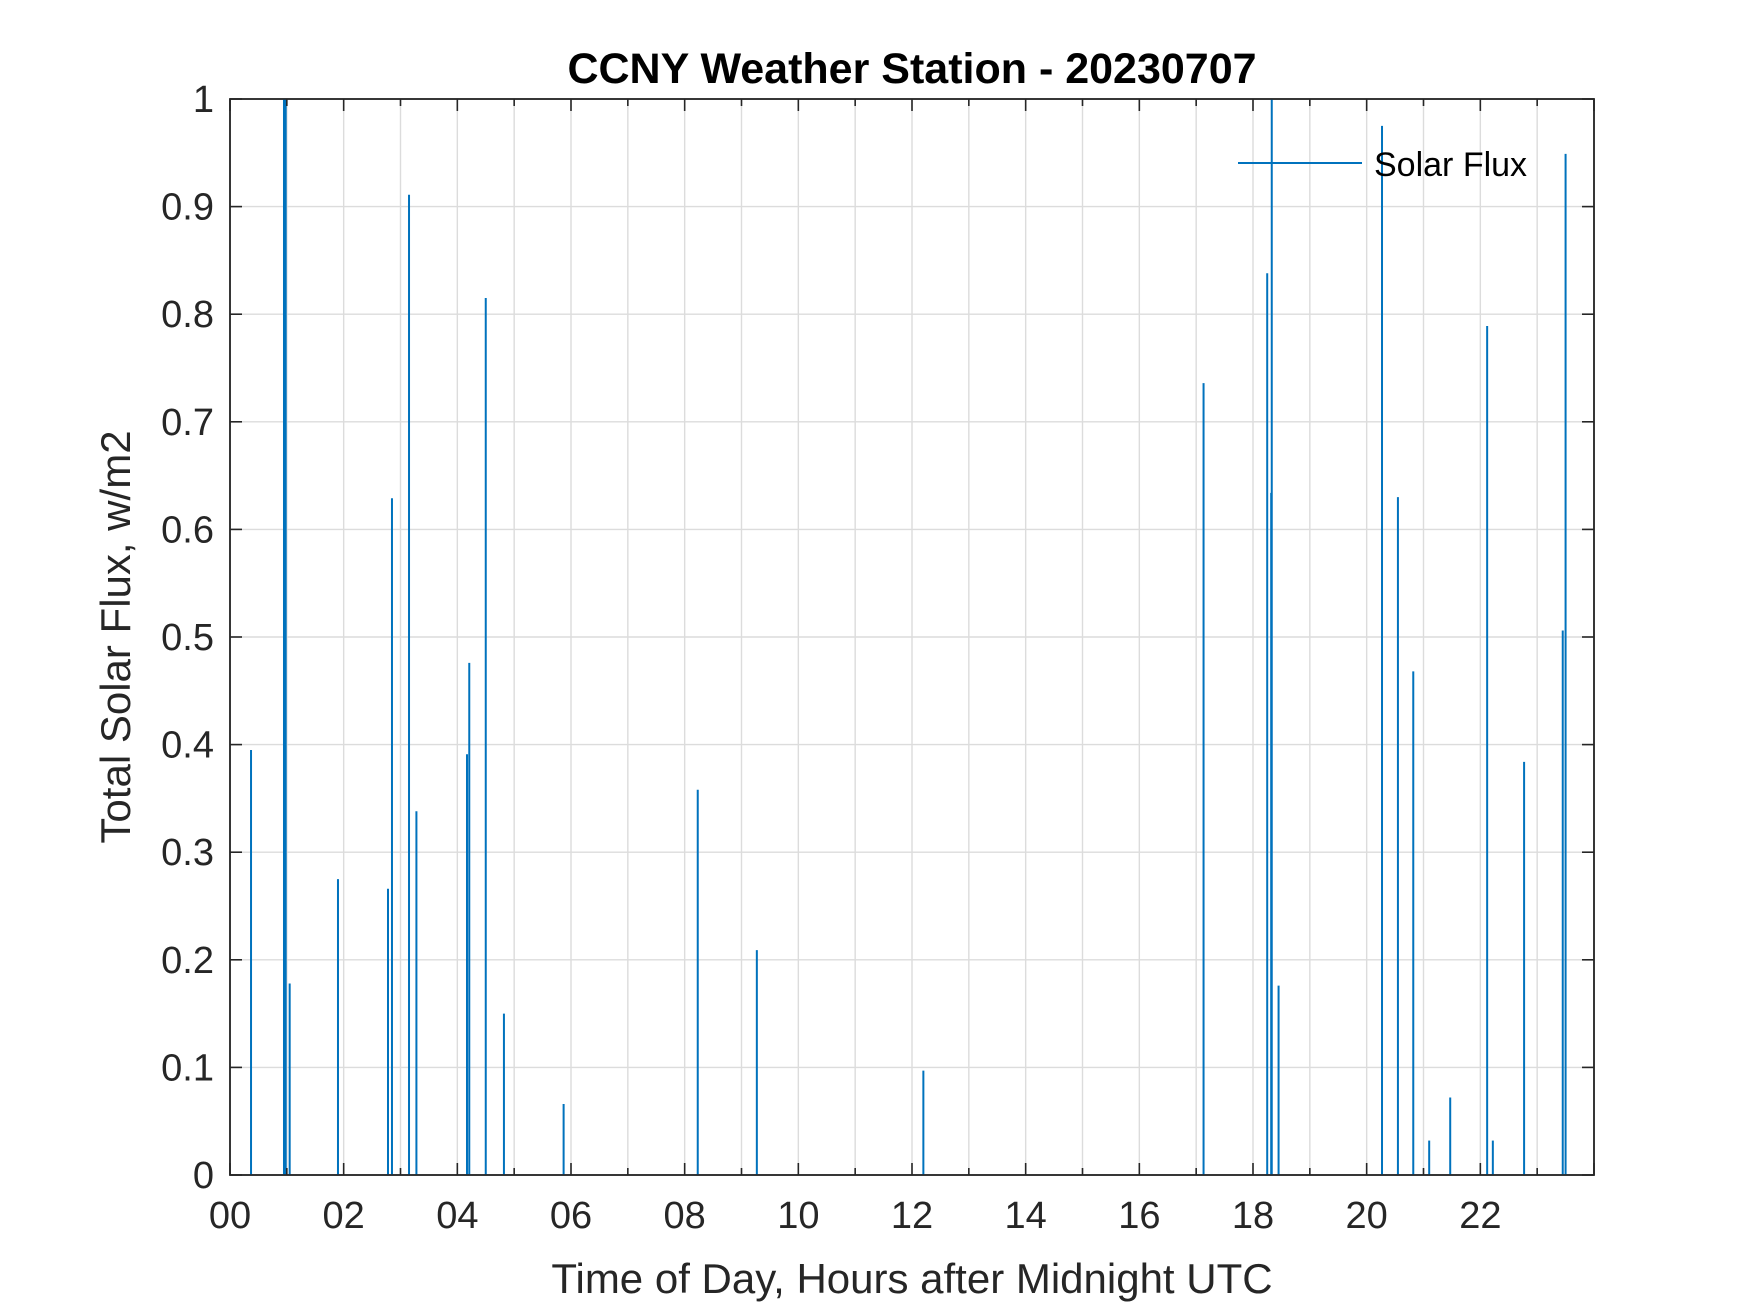 This screenshot has height=1313, width=1750. Describe the element at coordinates (911, 69) in the screenshot. I see `chart-title: CCNY Weather Station - 20230707` at that location.